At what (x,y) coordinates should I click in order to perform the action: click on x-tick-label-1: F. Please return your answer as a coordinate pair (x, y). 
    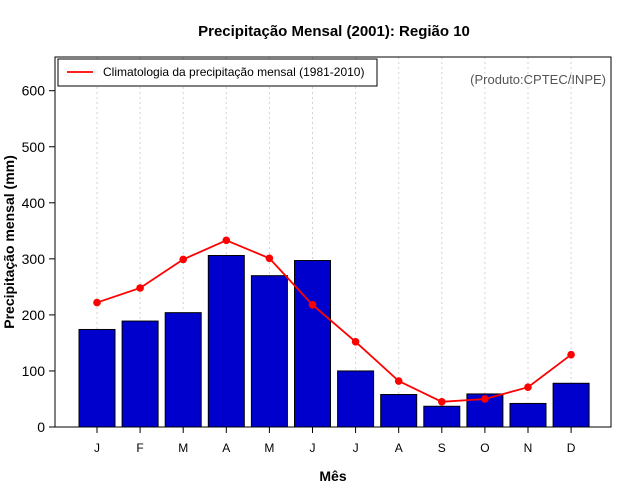
    Looking at the image, I should click on (139, 448).